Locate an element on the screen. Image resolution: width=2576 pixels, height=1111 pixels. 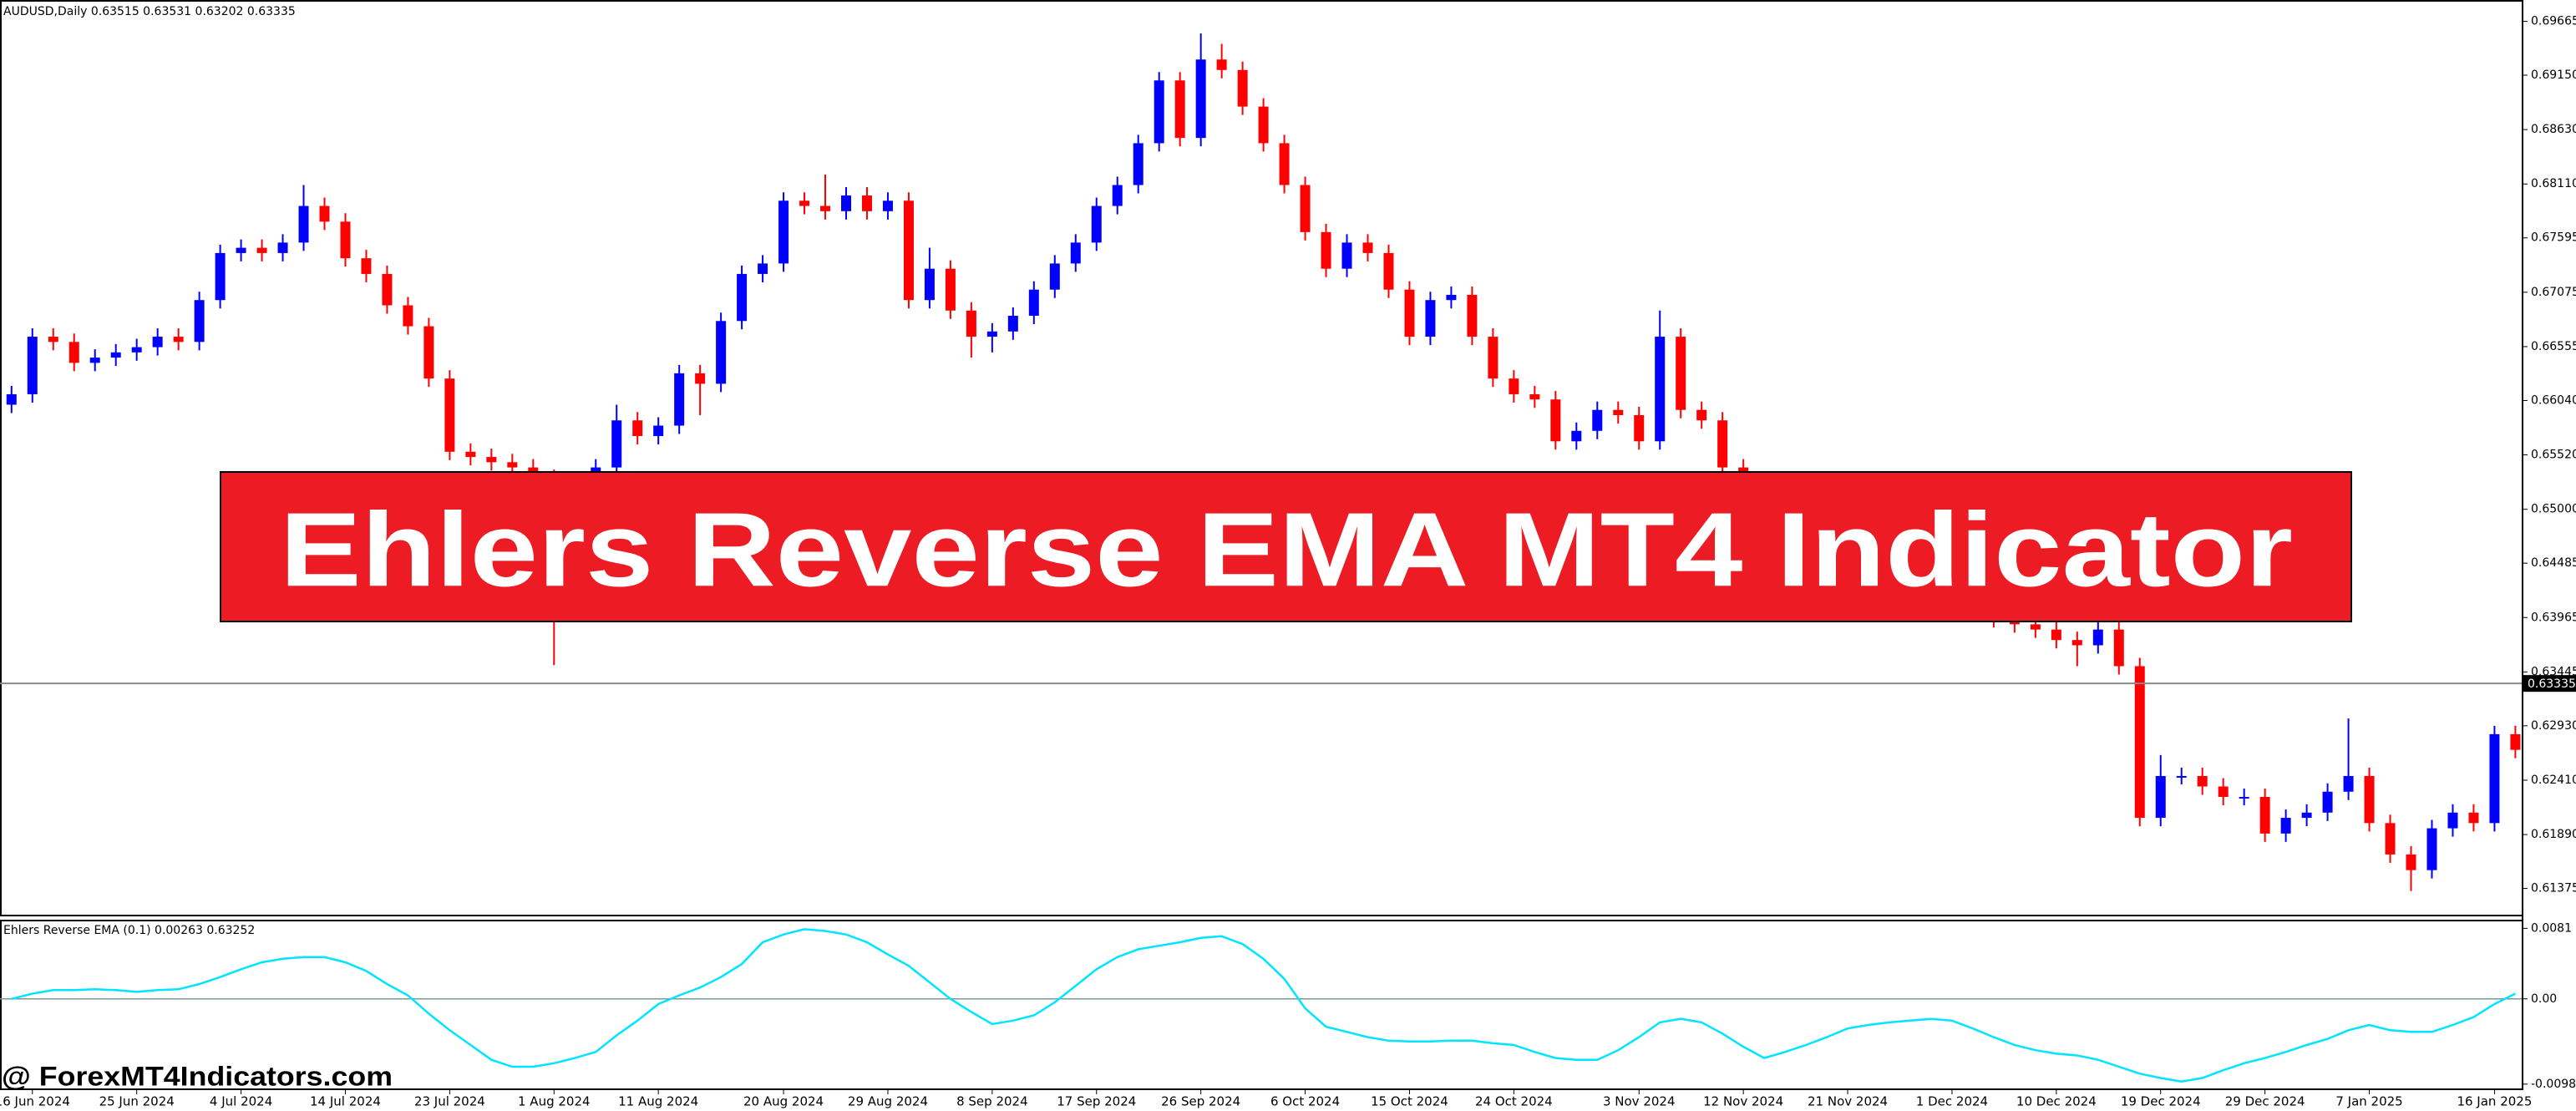
watermark: @ ForexMT4Indicators.com is located at coordinates (197, 1076).